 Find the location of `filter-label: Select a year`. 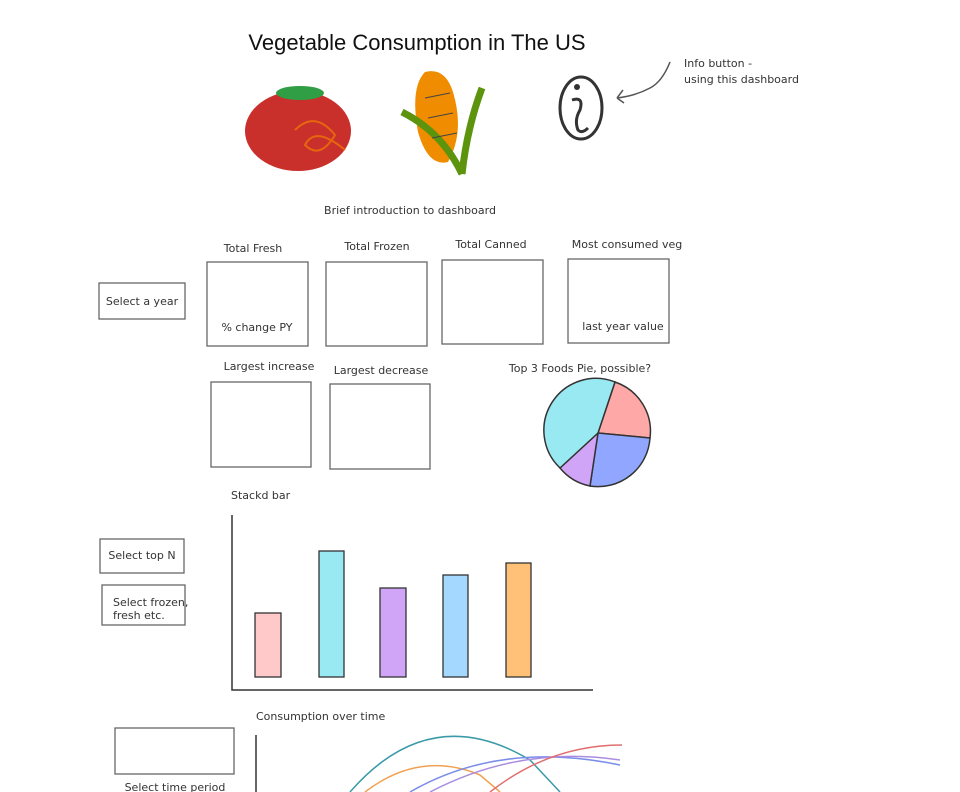

filter-label: Select a year is located at coordinates (142, 301).